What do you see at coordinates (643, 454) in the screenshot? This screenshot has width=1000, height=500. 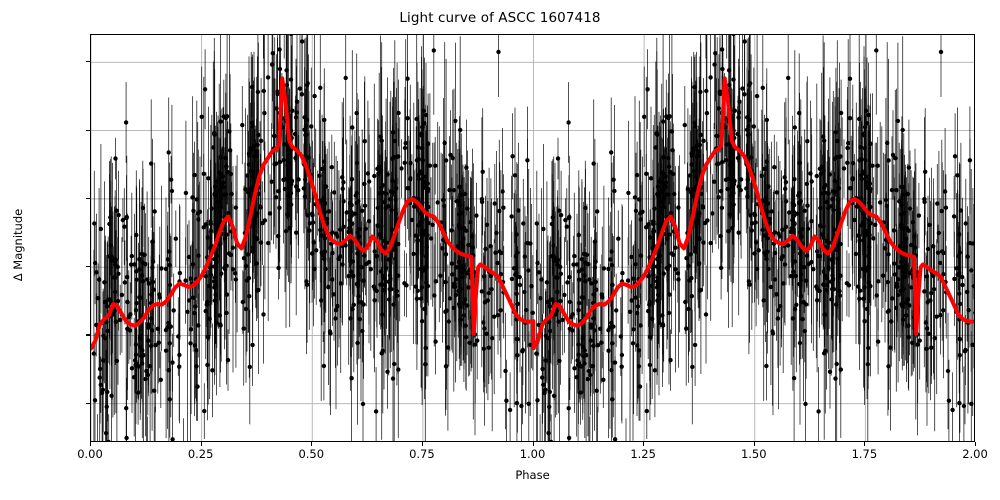 I see `x-tick-label: 1.25` at bounding box center [643, 454].